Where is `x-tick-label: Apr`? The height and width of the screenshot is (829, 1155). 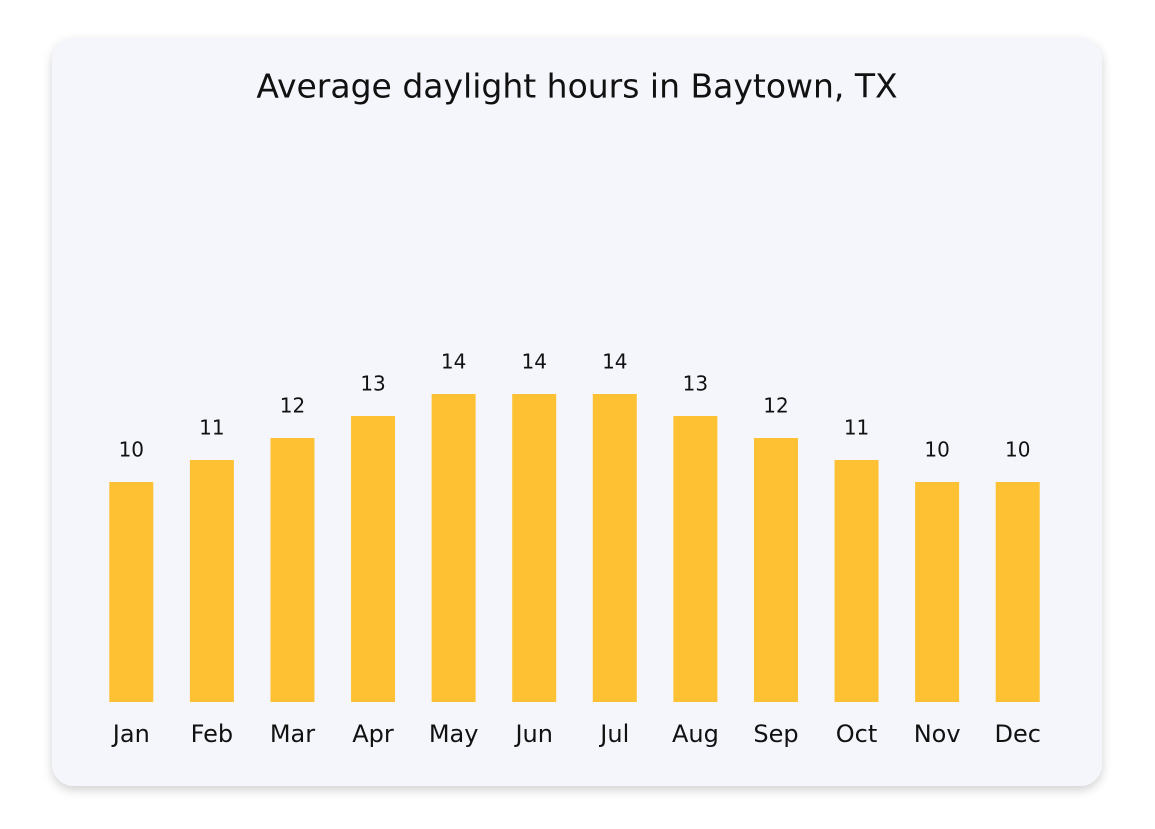
x-tick-label: Apr is located at coordinates (373, 734).